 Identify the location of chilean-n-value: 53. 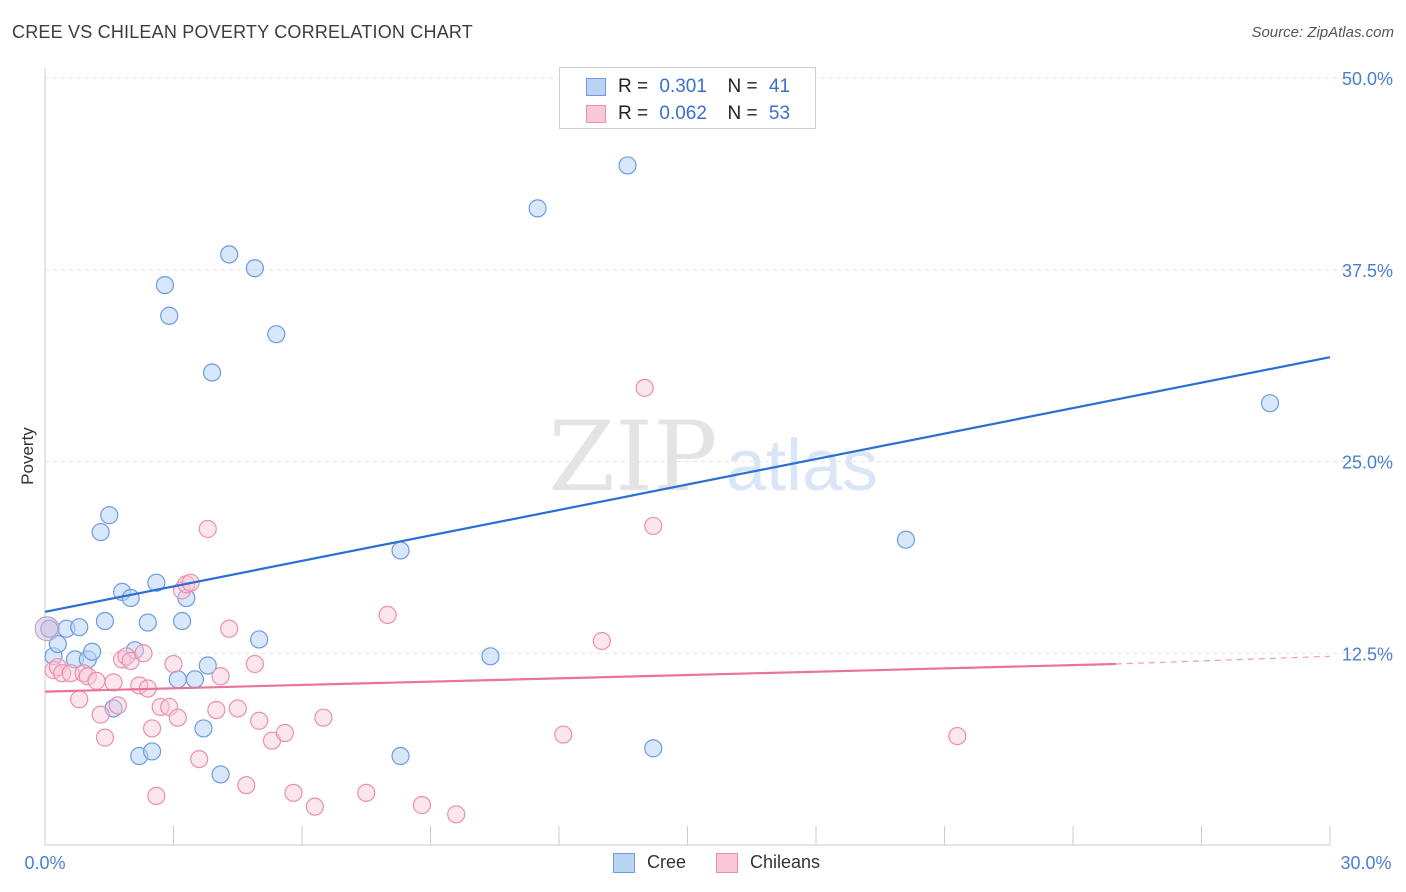
(779, 113).